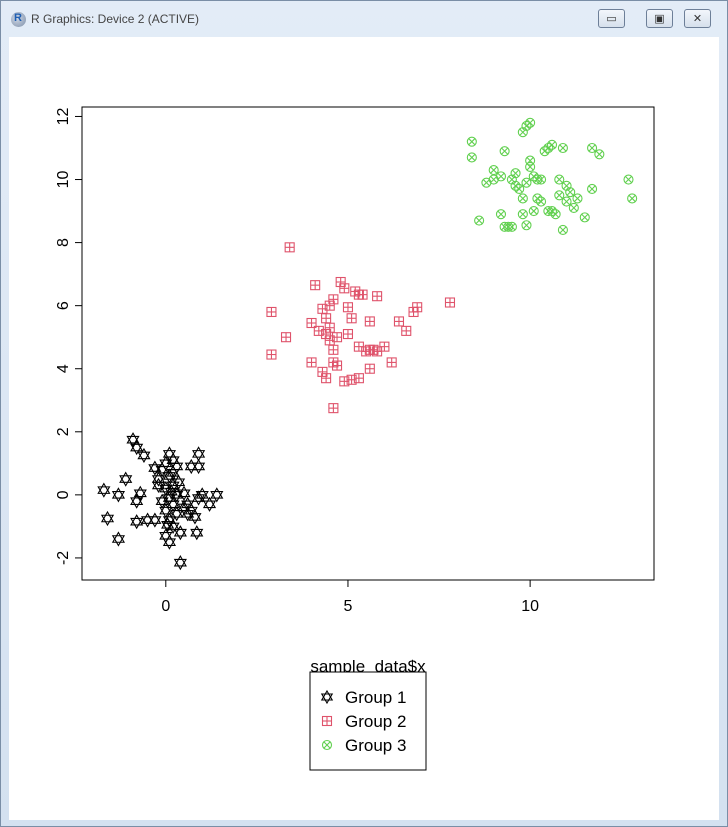  I want to click on x-axis: 0 5 10, so click(350, 597).